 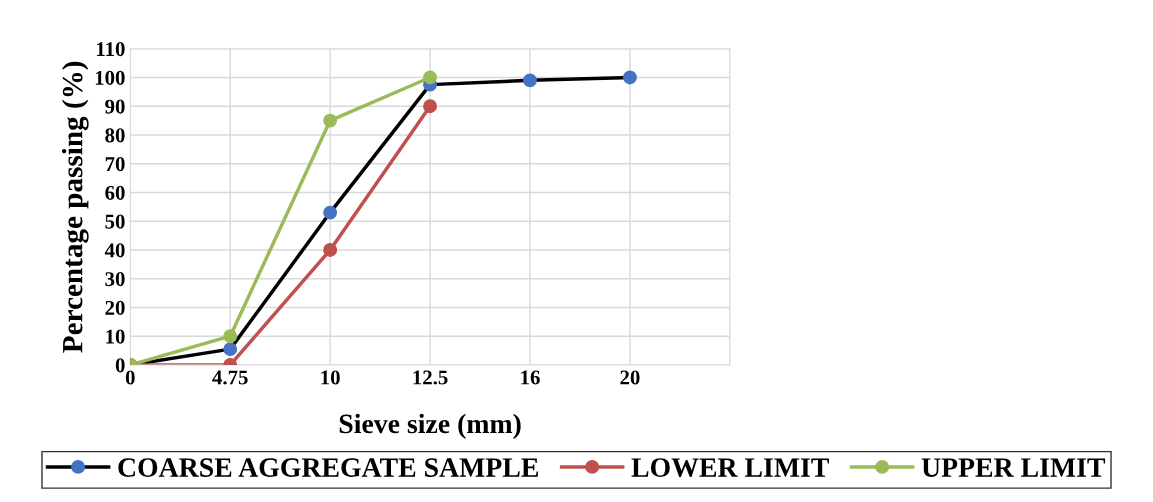 What do you see at coordinates (430, 426) in the screenshot?
I see `x-axis-title: Sieve size (mm)` at bounding box center [430, 426].